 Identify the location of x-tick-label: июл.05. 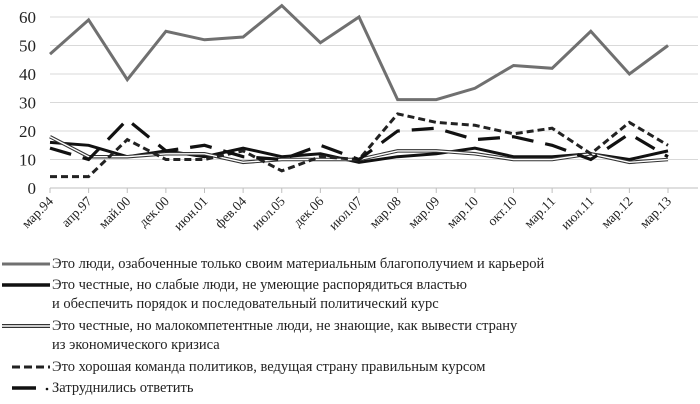
(268, 212).